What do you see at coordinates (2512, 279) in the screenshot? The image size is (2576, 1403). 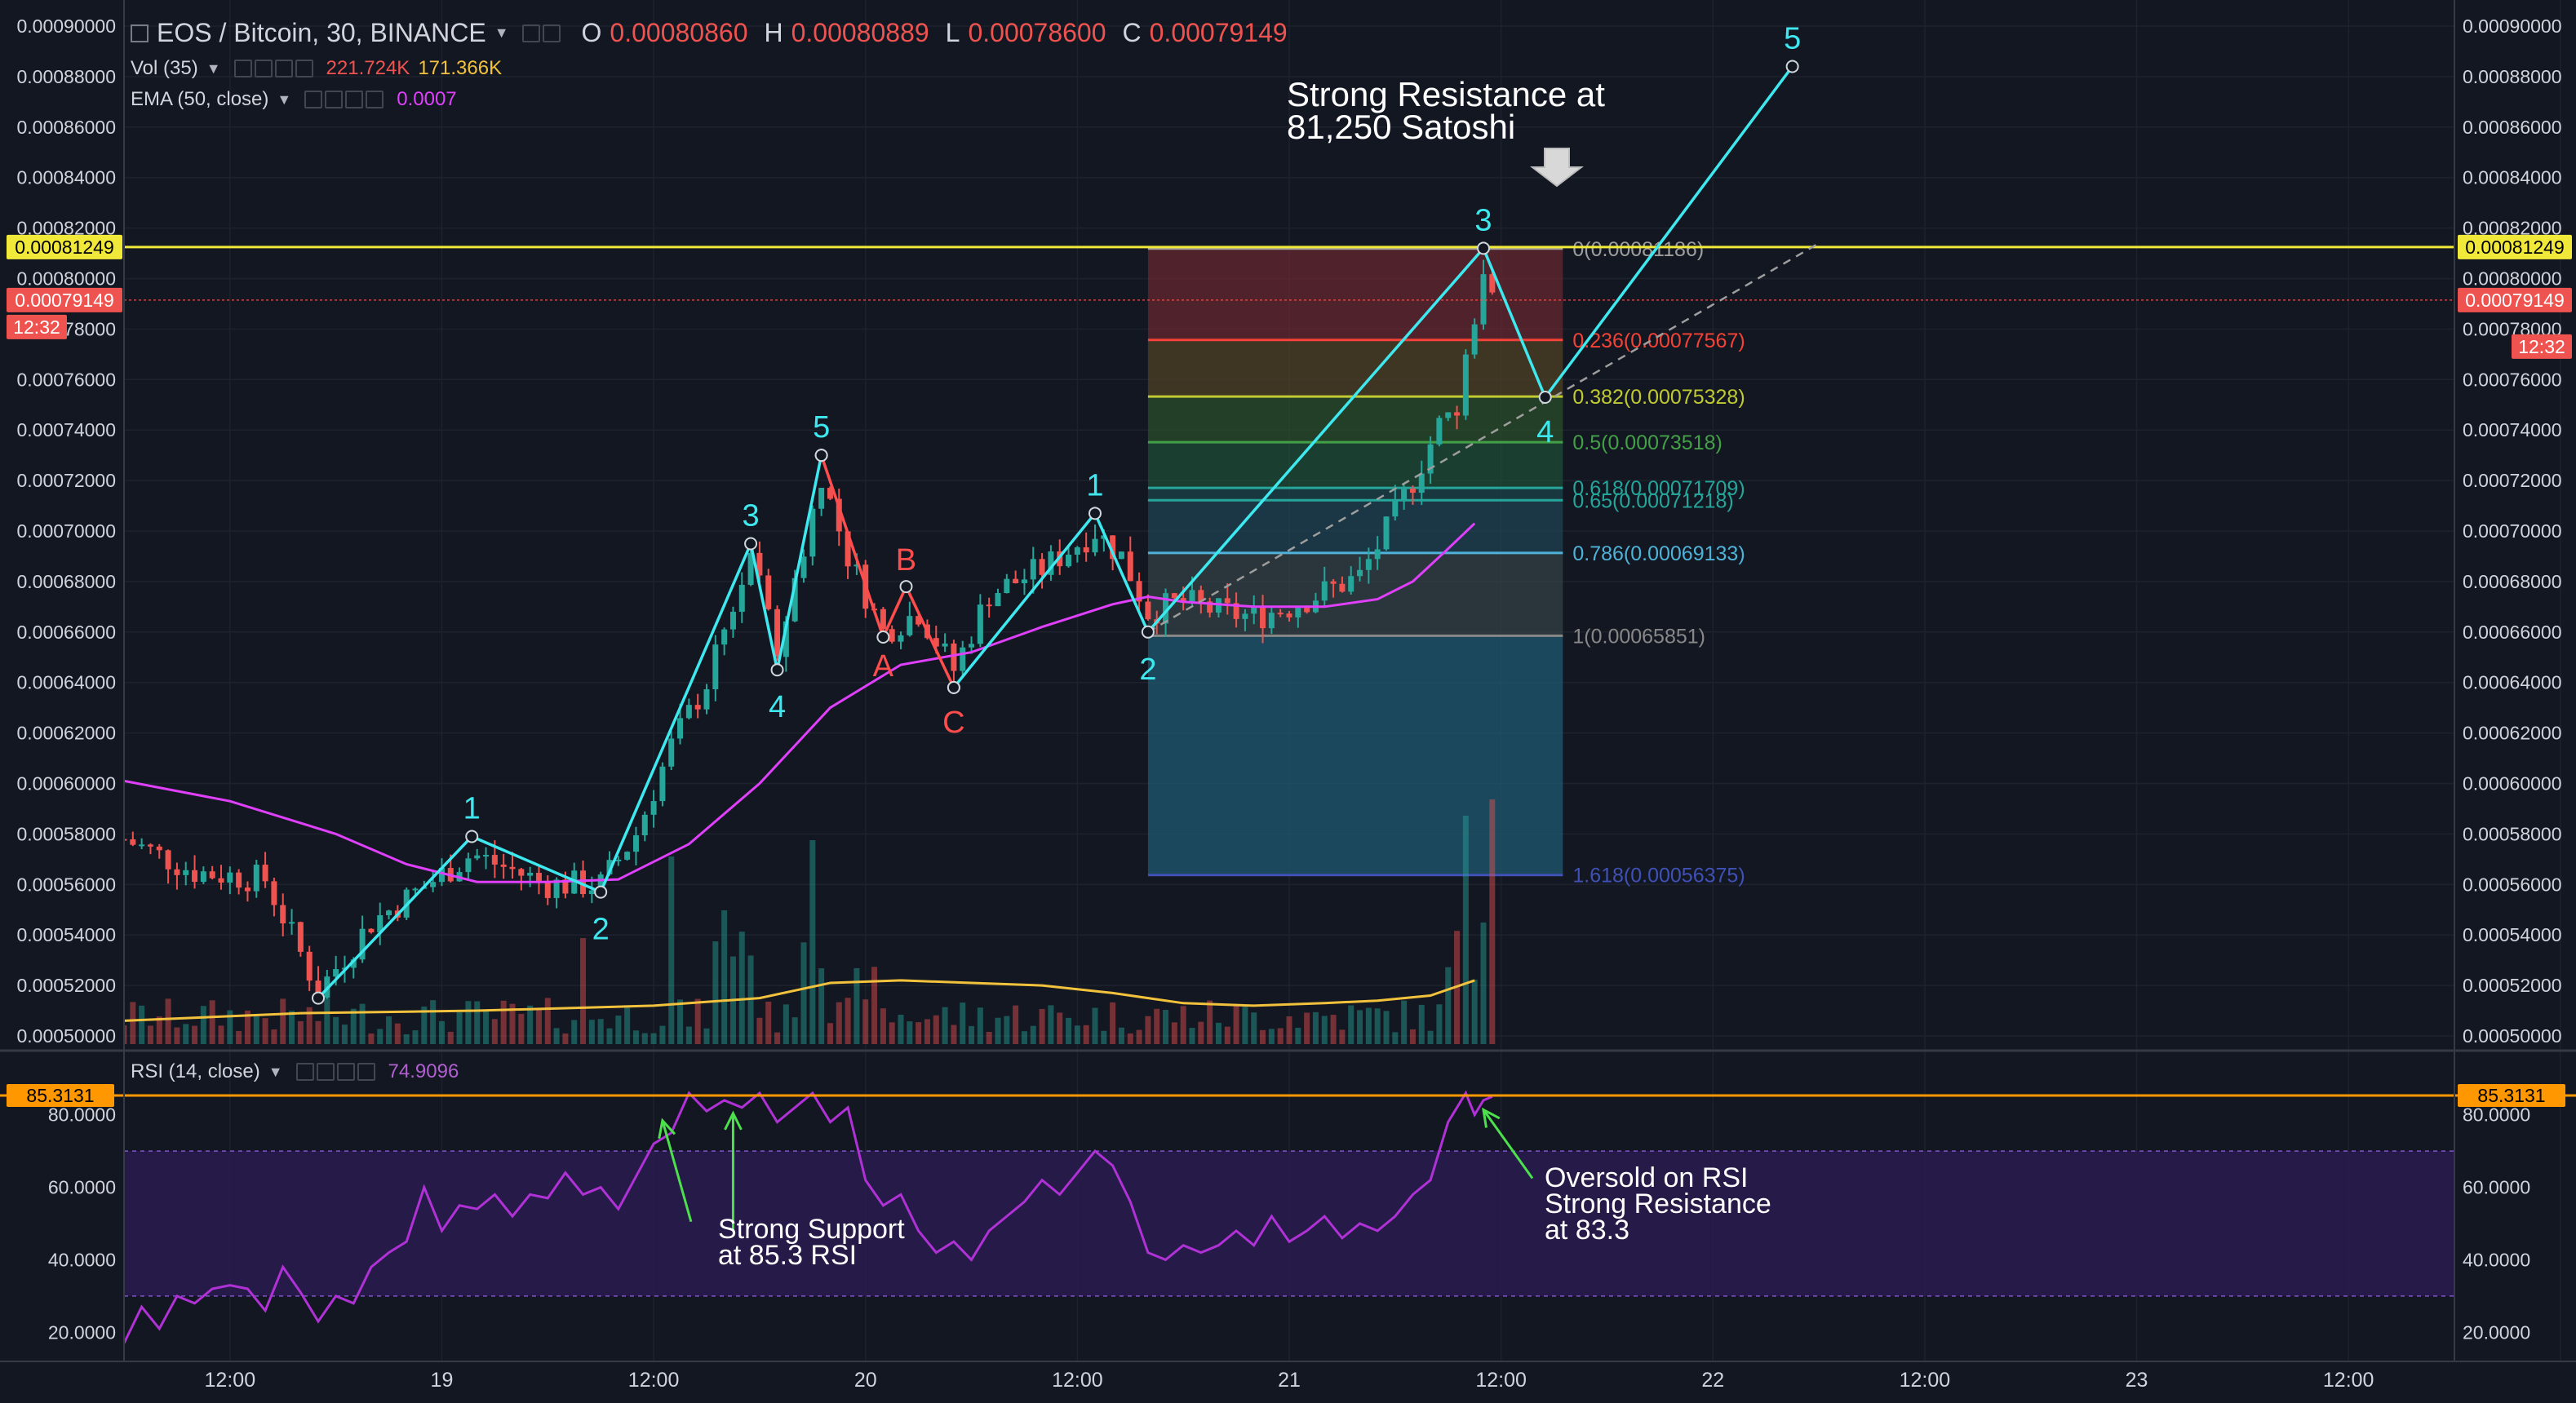 I see `price-axis-tick-right: 0.00080000` at bounding box center [2512, 279].